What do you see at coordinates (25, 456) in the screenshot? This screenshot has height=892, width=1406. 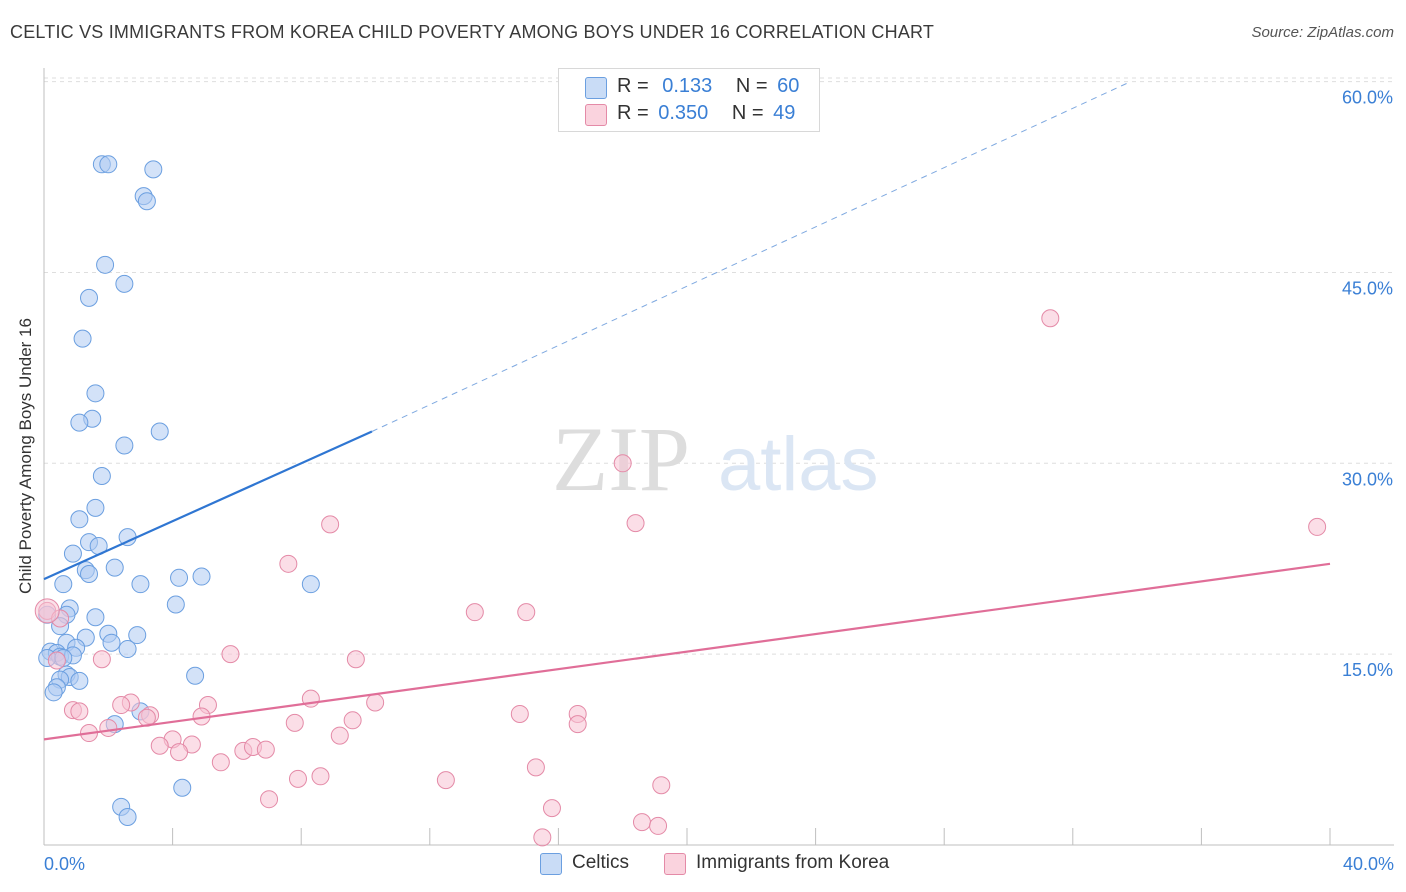 I see `y-axis-label: Child Poverty Among Boys Under 16` at bounding box center [25, 456].